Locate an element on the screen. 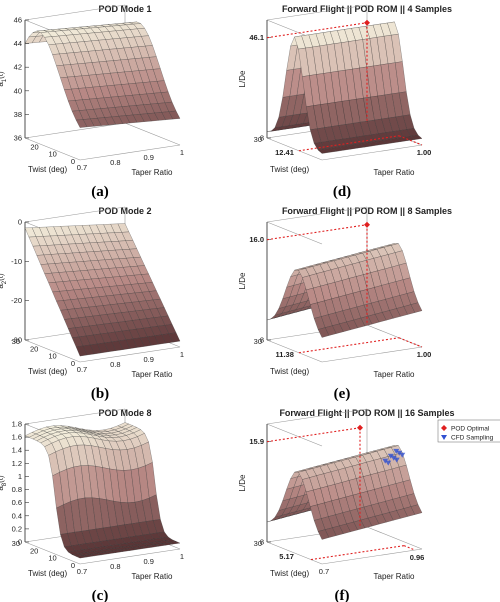 The image size is (500, 602). z-tick-label: -10 is located at coordinates (16, 261).